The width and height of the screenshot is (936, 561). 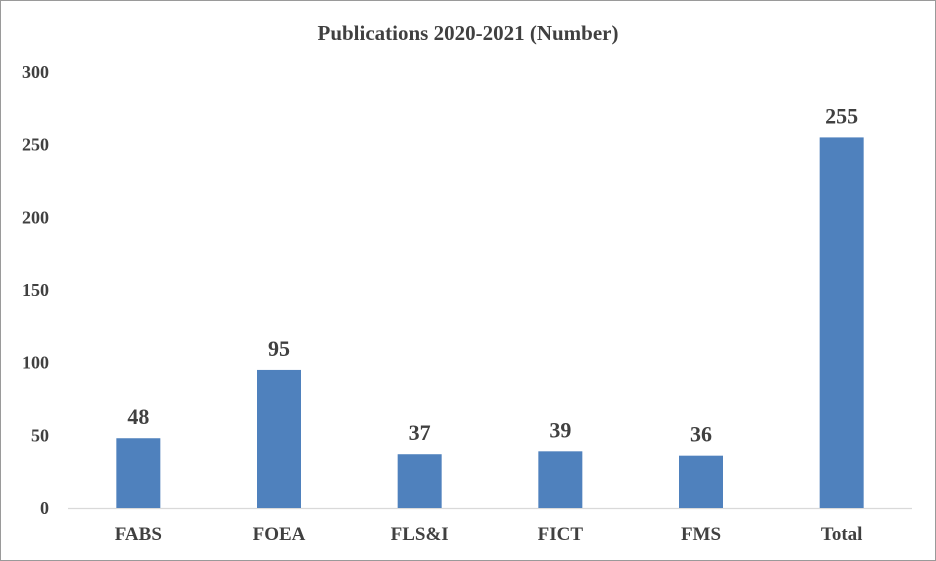 I want to click on y-tick-label: 150, so click(x=35, y=290).